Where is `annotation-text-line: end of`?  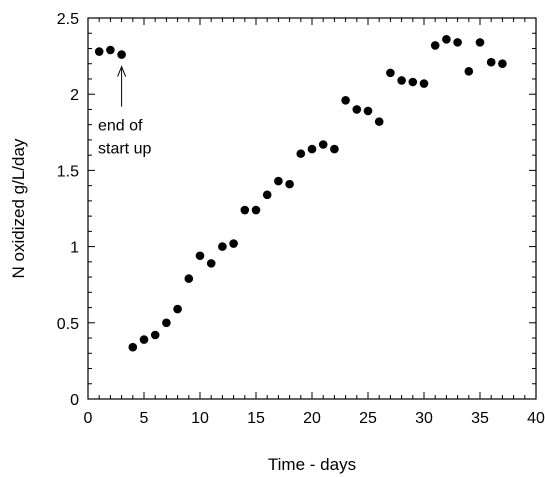 annotation-text-line: end of is located at coordinates (120, 126).